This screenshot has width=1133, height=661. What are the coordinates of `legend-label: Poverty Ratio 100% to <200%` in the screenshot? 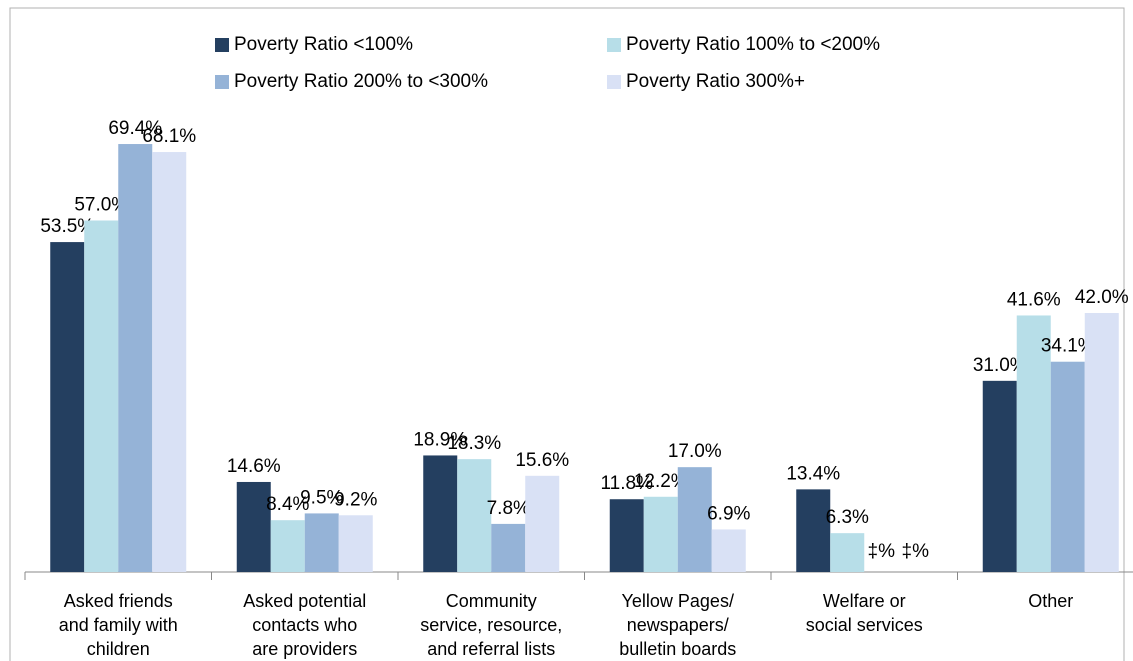 It's located at (753, 44).